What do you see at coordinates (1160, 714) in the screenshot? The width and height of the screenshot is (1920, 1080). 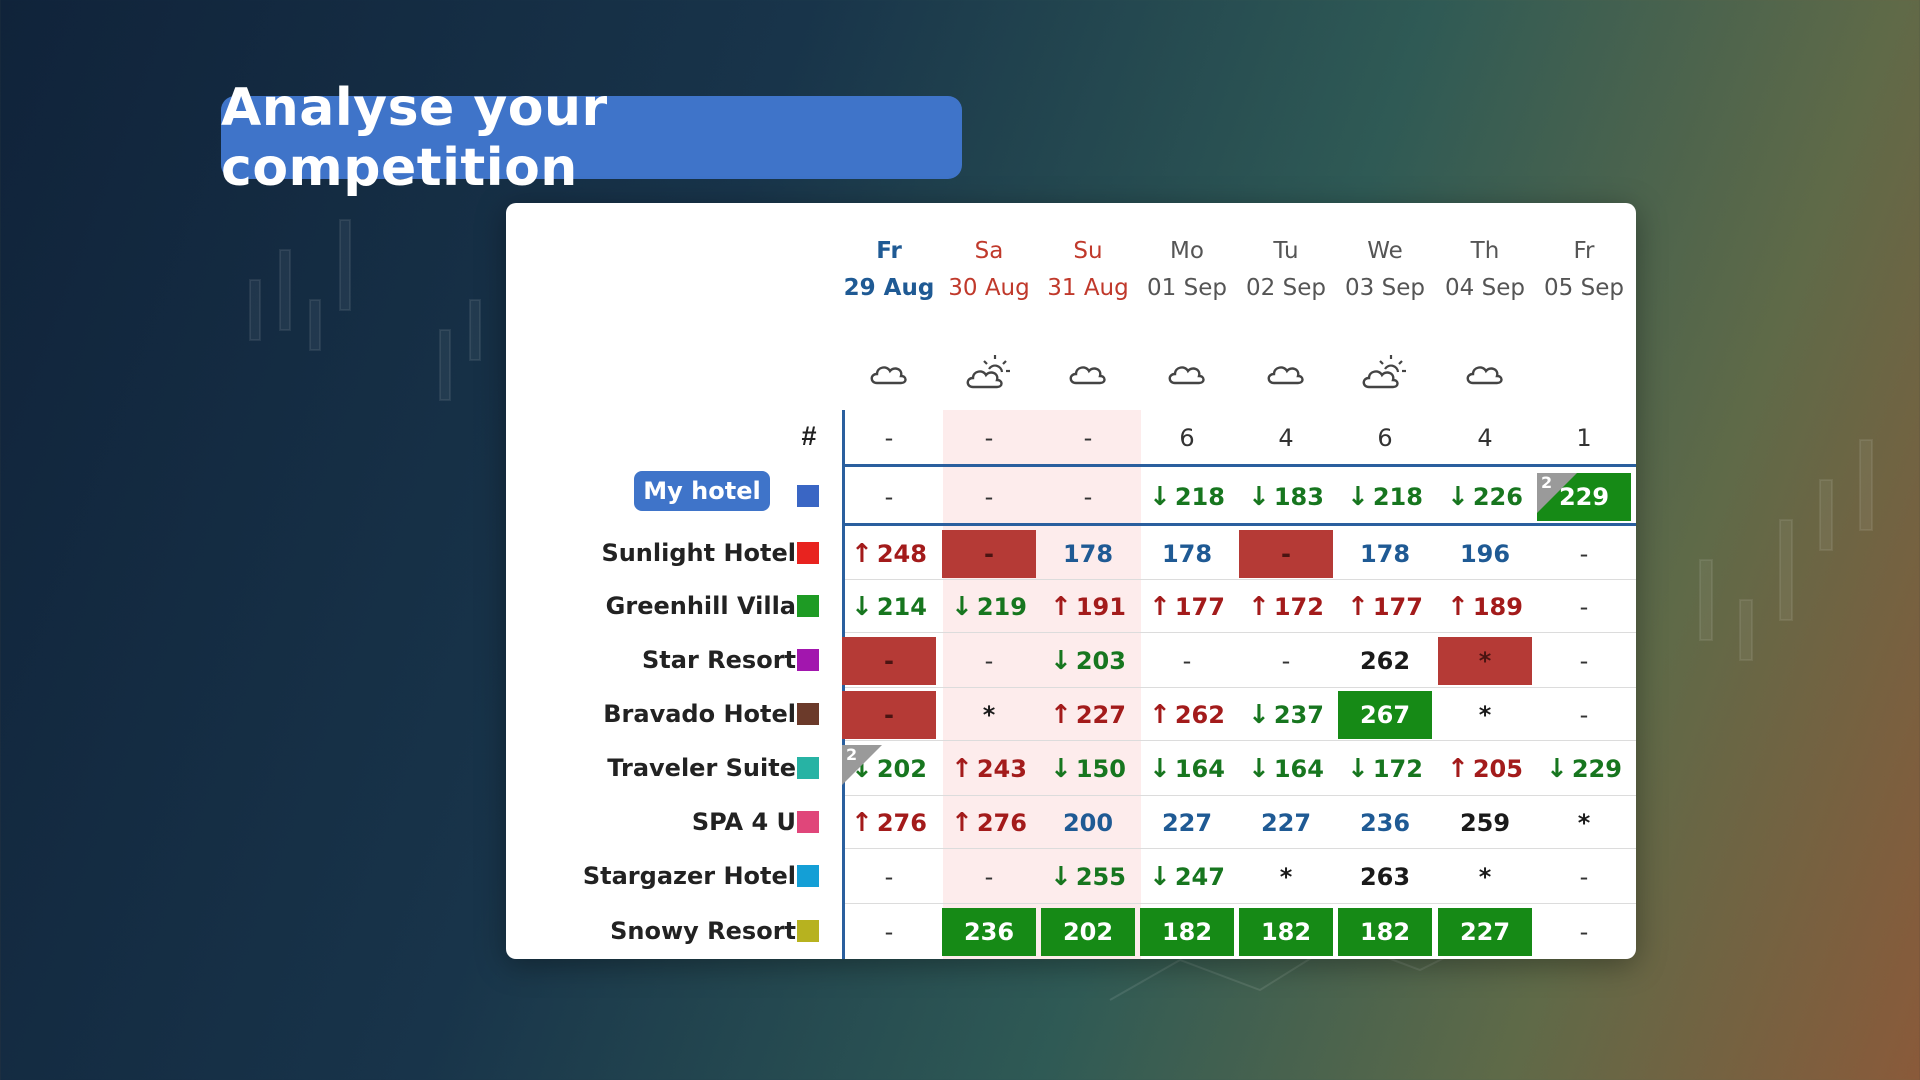 I see `arrow-up-icon: ↑` at bounding box center [1160, 714].